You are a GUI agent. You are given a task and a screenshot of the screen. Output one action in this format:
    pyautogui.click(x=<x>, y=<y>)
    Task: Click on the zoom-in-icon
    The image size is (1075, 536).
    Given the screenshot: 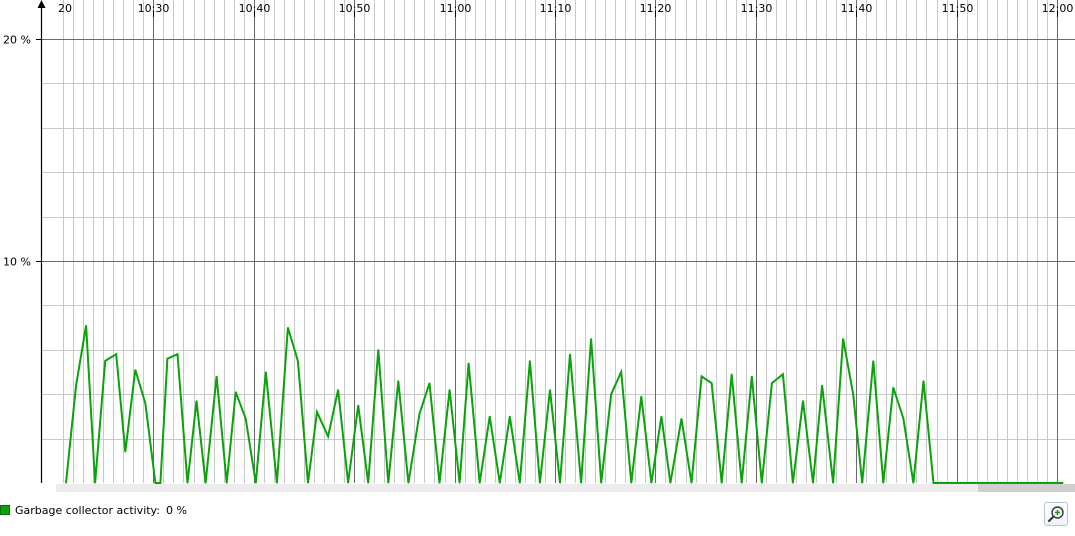 What is the action you would take?
    pyautogui.click(x=1055, y=514)
    